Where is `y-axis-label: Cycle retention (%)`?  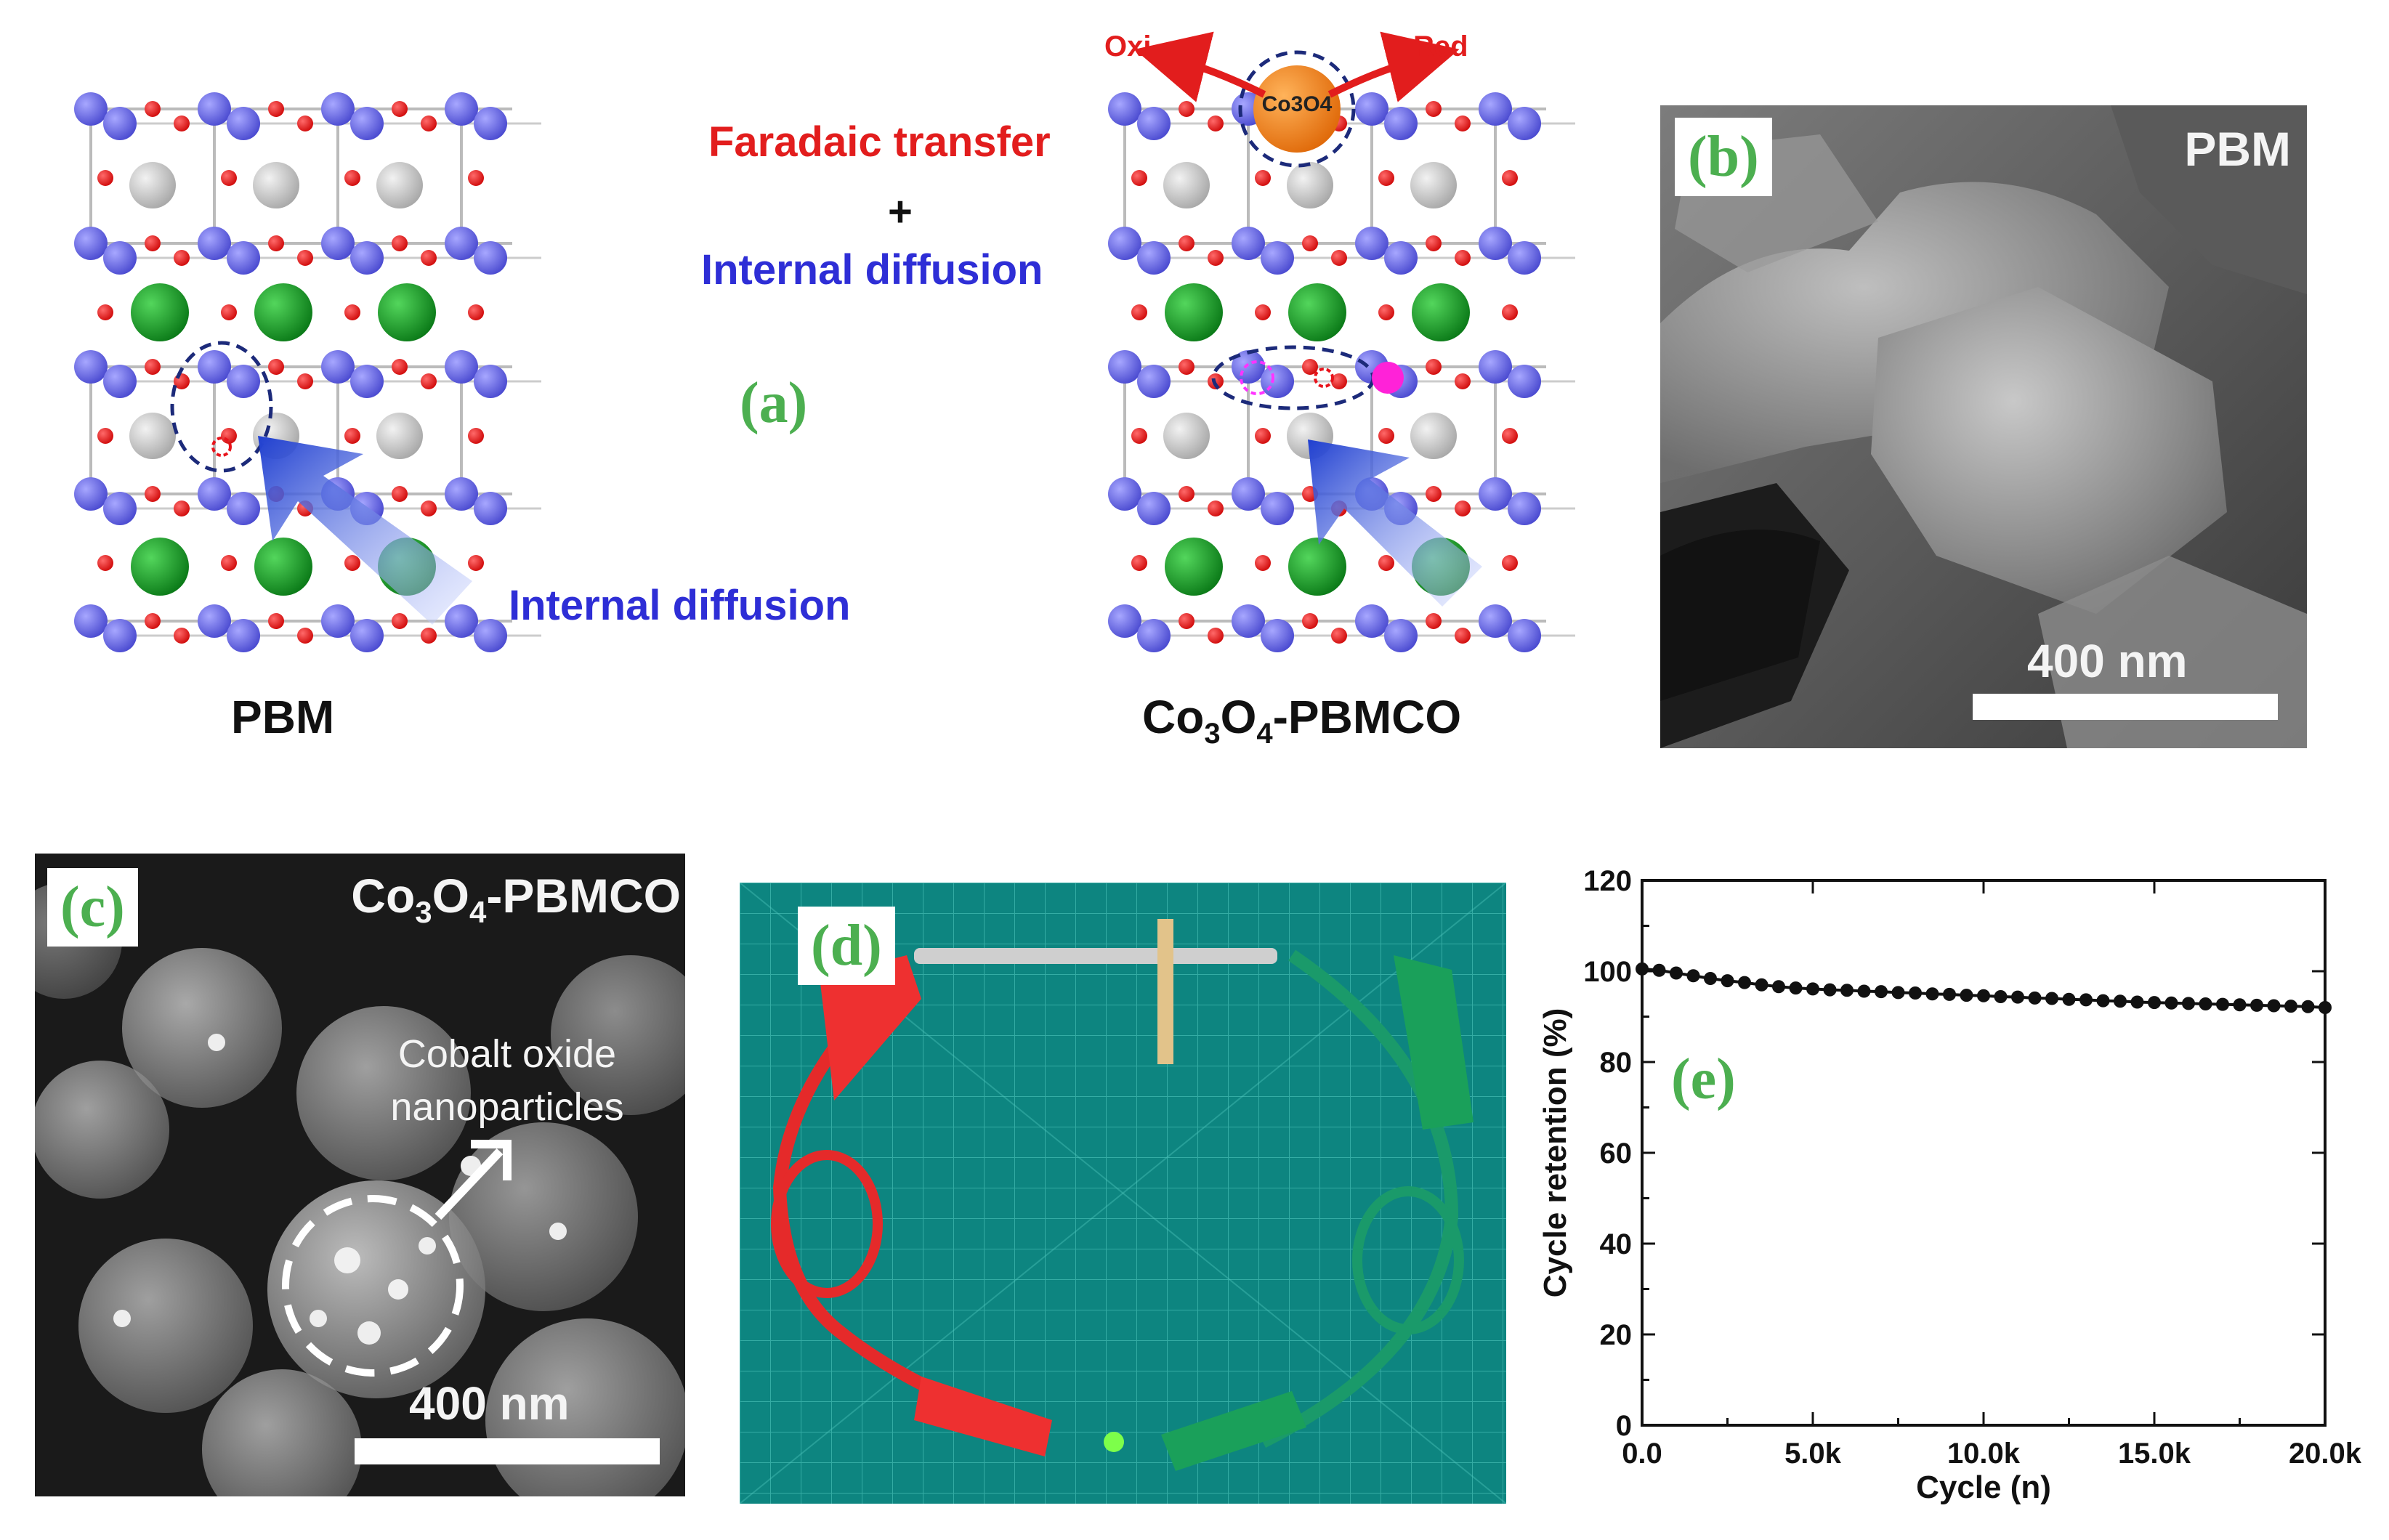
y-axis-label: Cycle retention (%) is located at coordinates (1555, 1153).